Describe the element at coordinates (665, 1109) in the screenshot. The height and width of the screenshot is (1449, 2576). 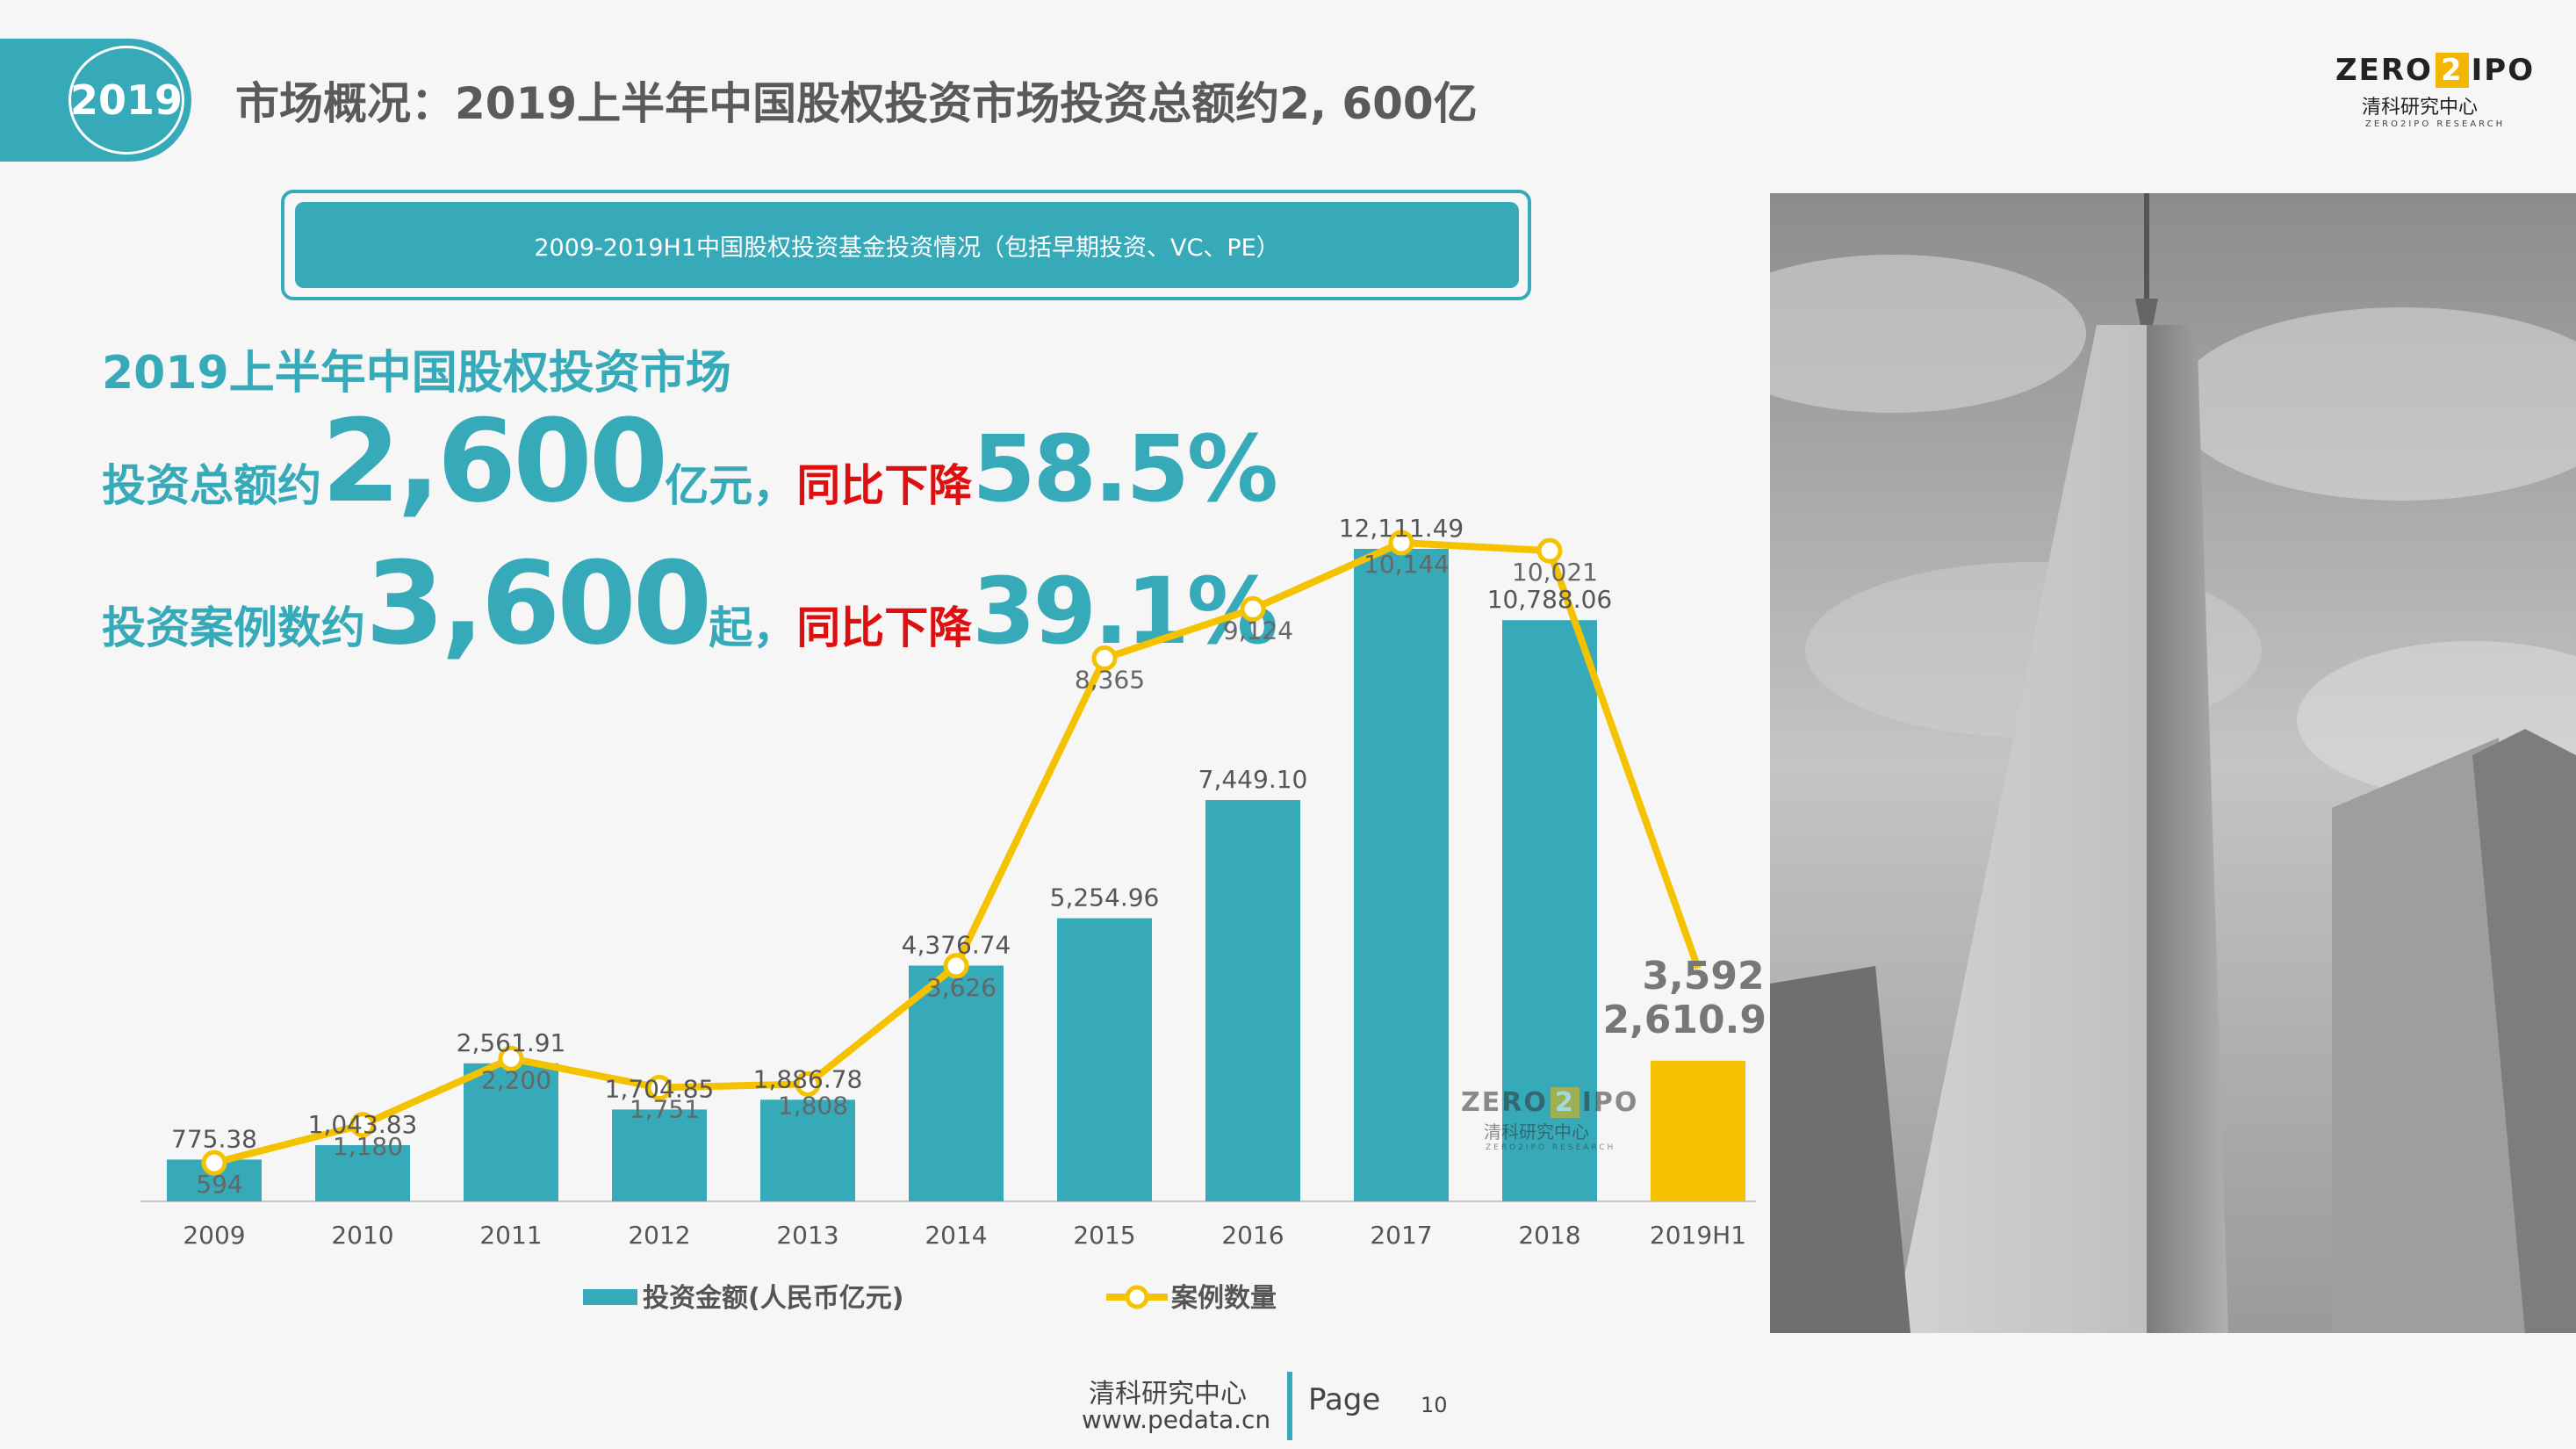
I see `line-value-label: 1,751` at that location.